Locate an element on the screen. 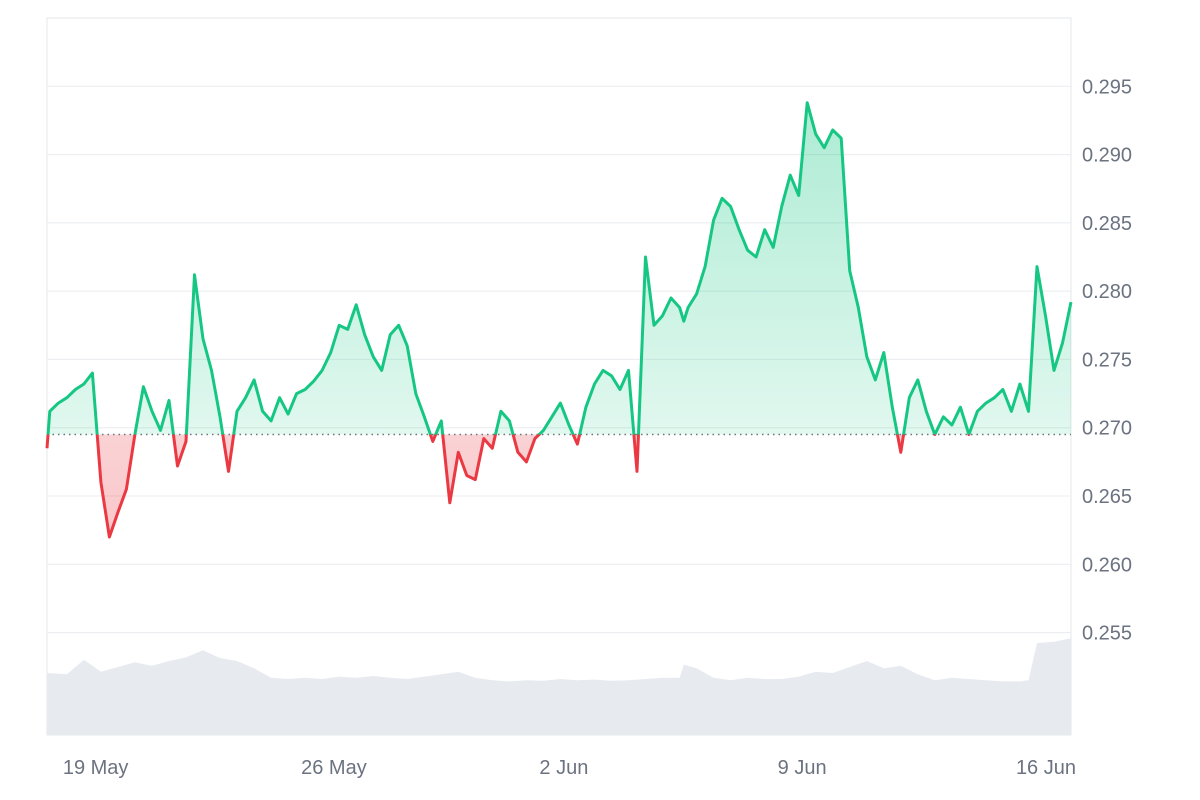  x-tick-label: 16 Jun is located at coordinates (1046, 768).